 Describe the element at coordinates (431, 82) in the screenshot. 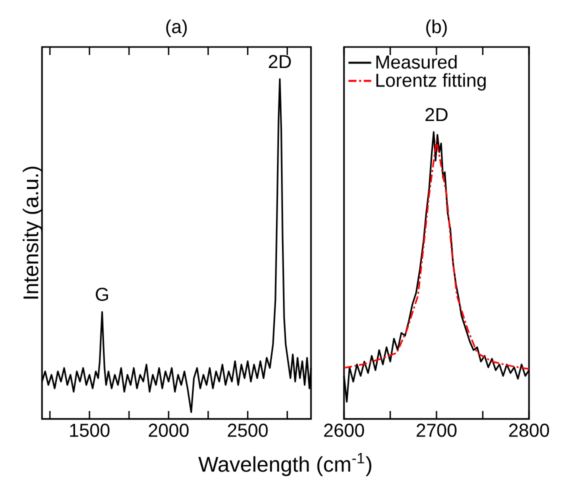

I see `legend-label: Lorentz fitting` at that location.